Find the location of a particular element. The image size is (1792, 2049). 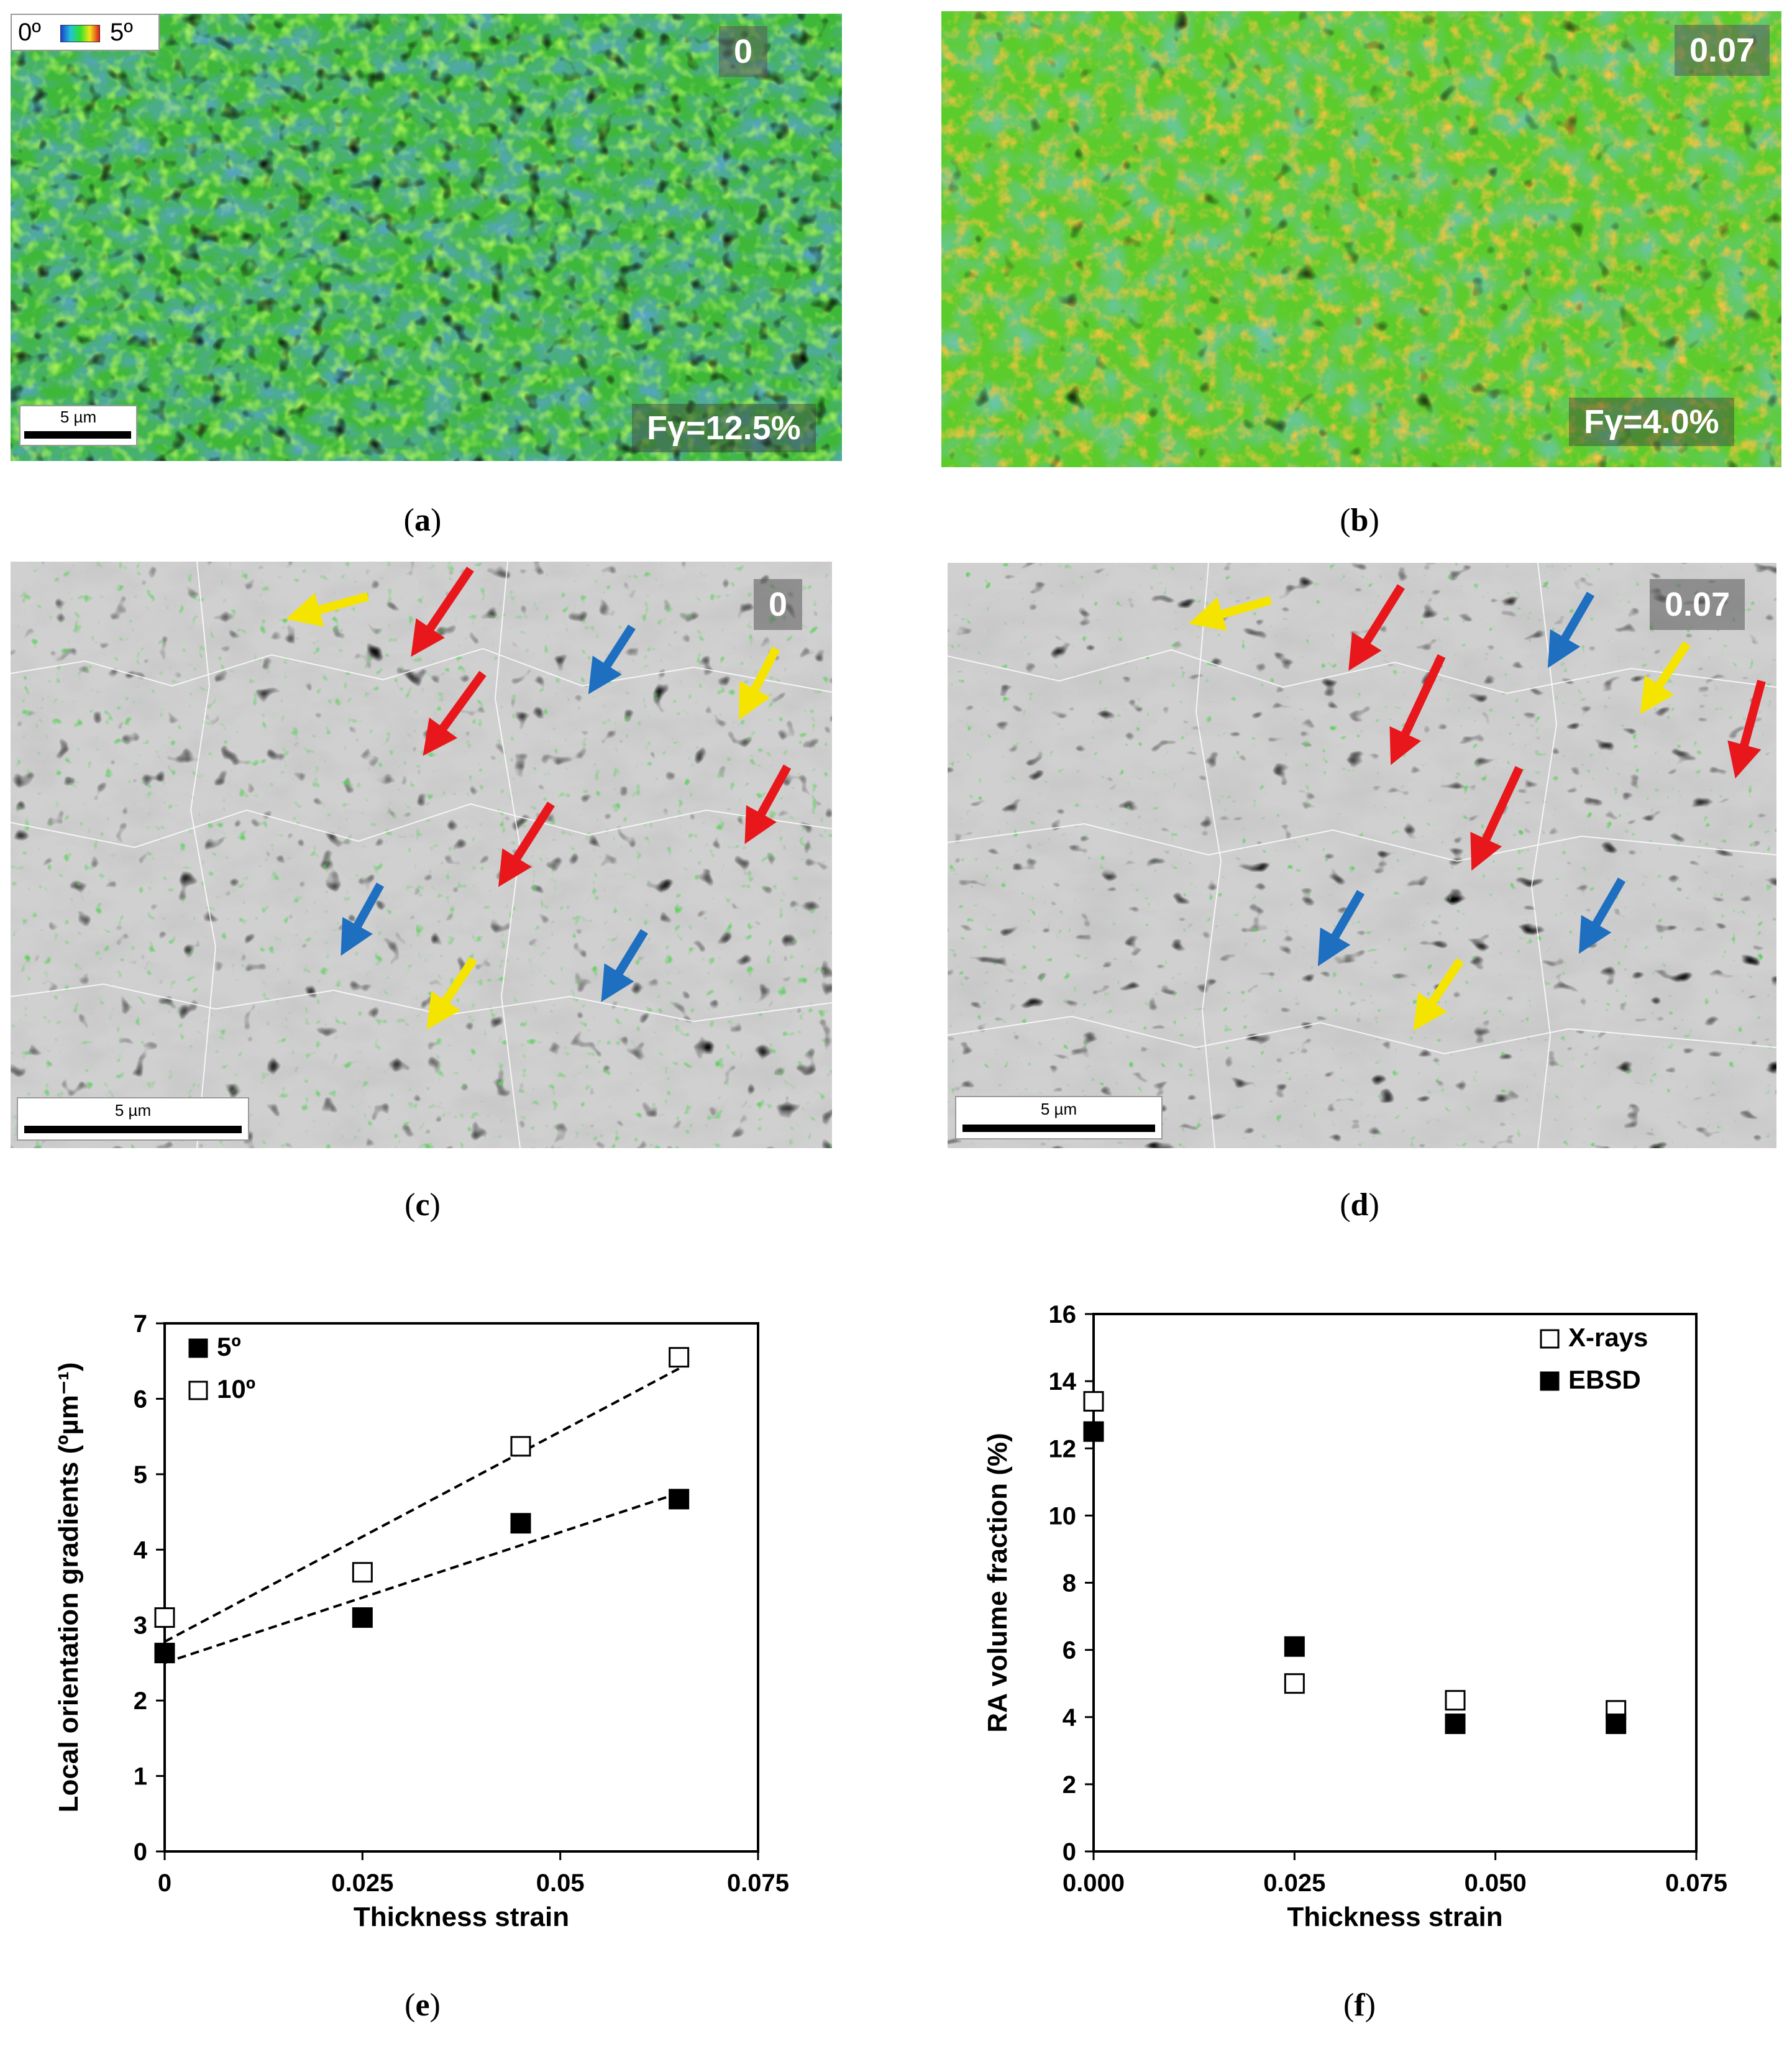

caption-e: (e) is located at coordinates (423, 2005).